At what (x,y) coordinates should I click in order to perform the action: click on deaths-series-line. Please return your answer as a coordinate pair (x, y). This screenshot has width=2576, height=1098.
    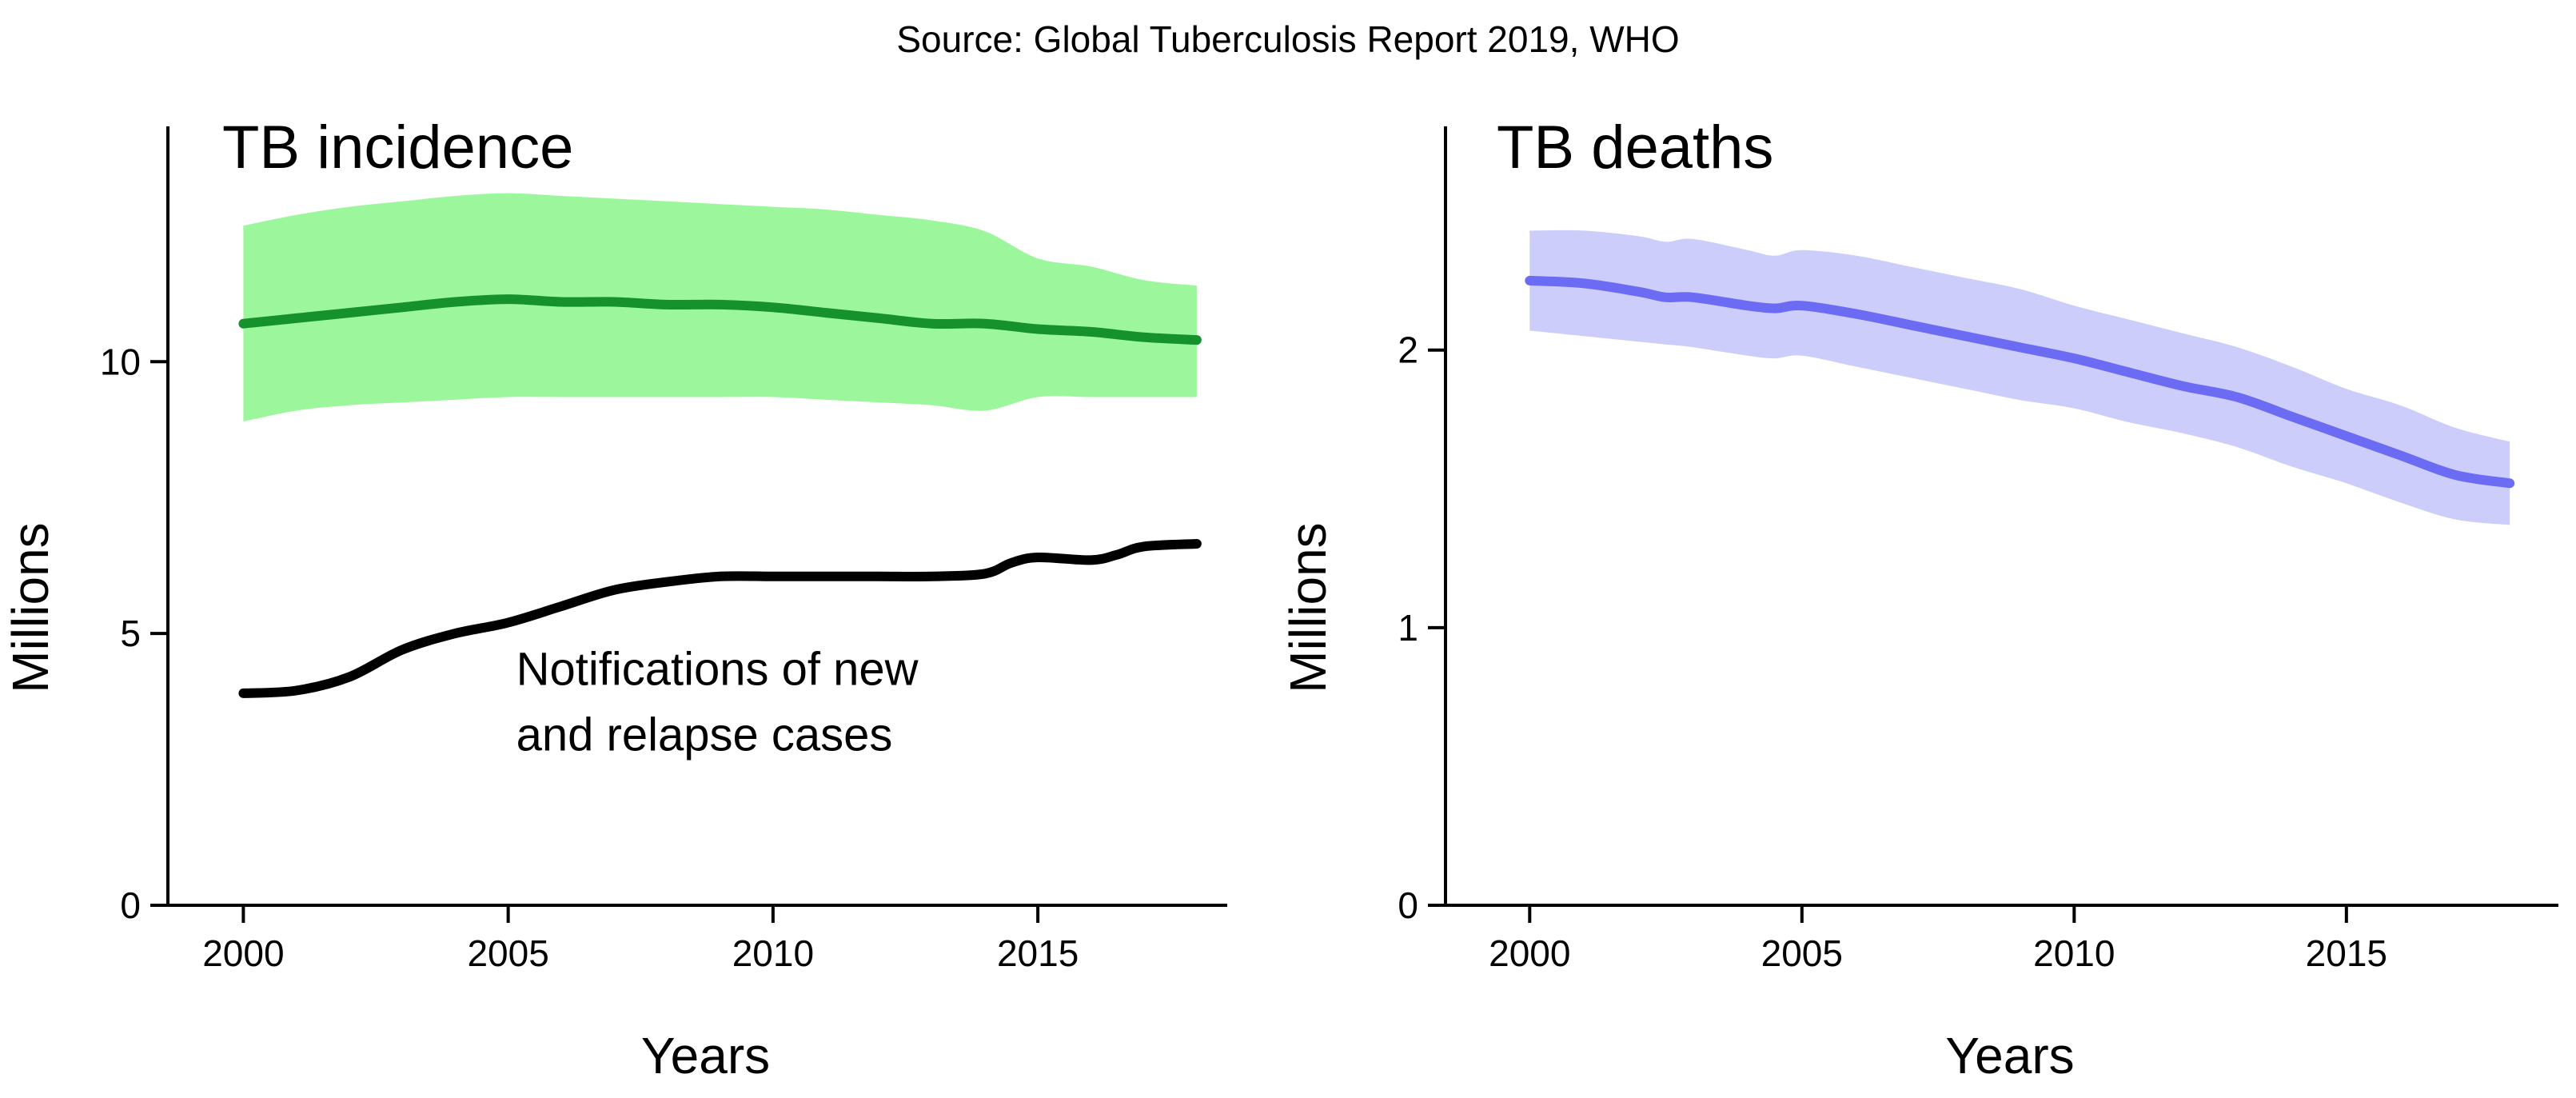
    Looking at the image, I should click on (2020, 382).